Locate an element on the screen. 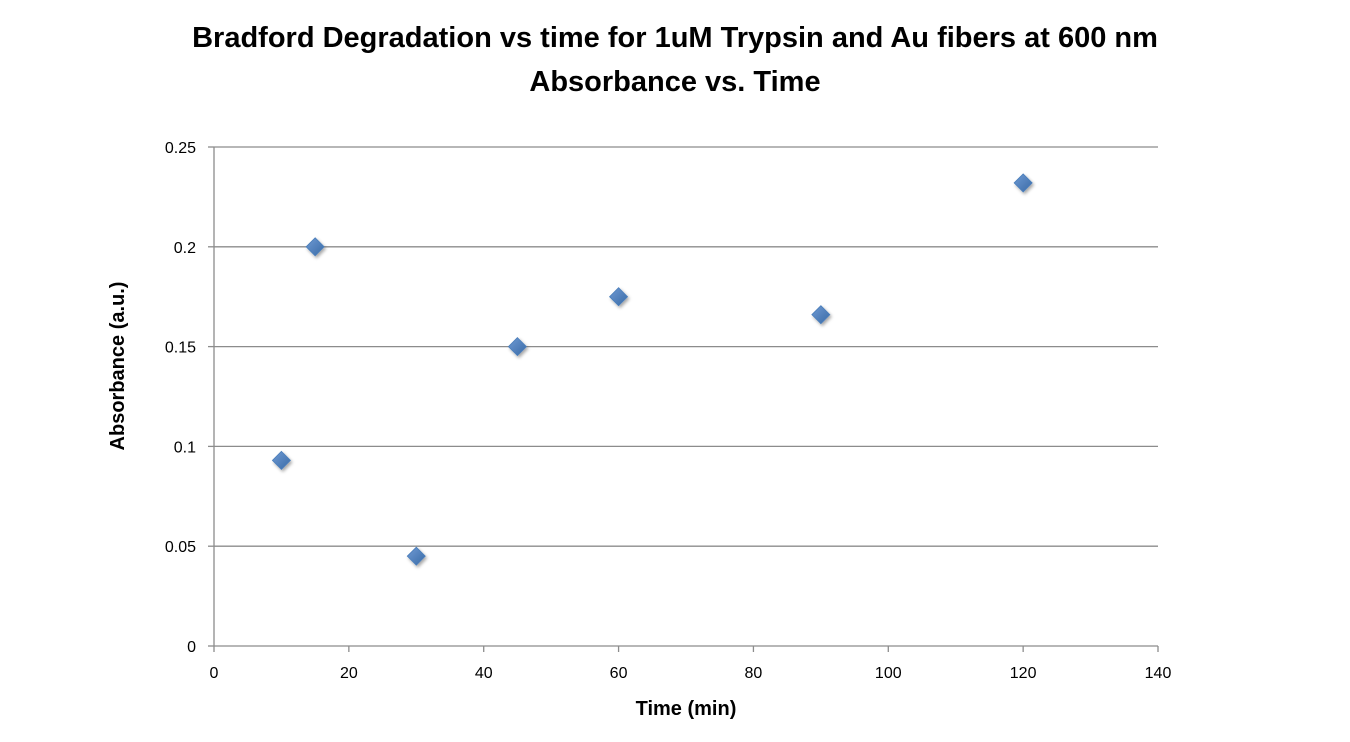 This screenshot has height=742, width=1350. x-tick-label: 0 is located at coordinates (214, 673).